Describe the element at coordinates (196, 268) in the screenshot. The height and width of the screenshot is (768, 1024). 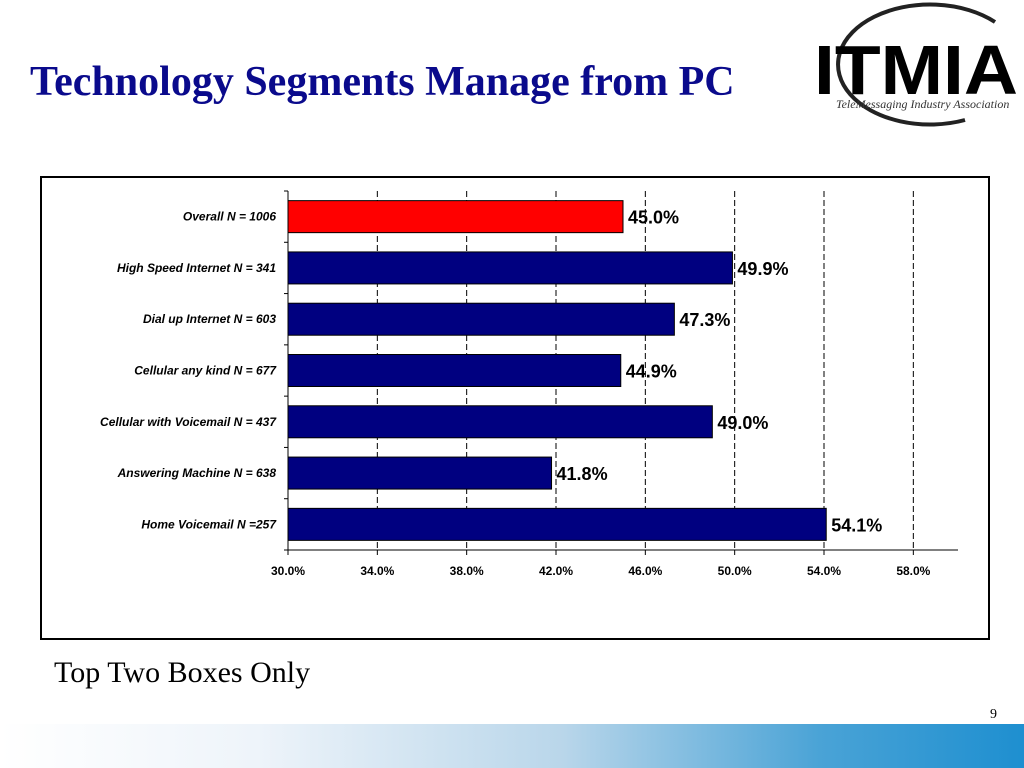
I see `category-label: High Speed Internet N = 341` at that location.